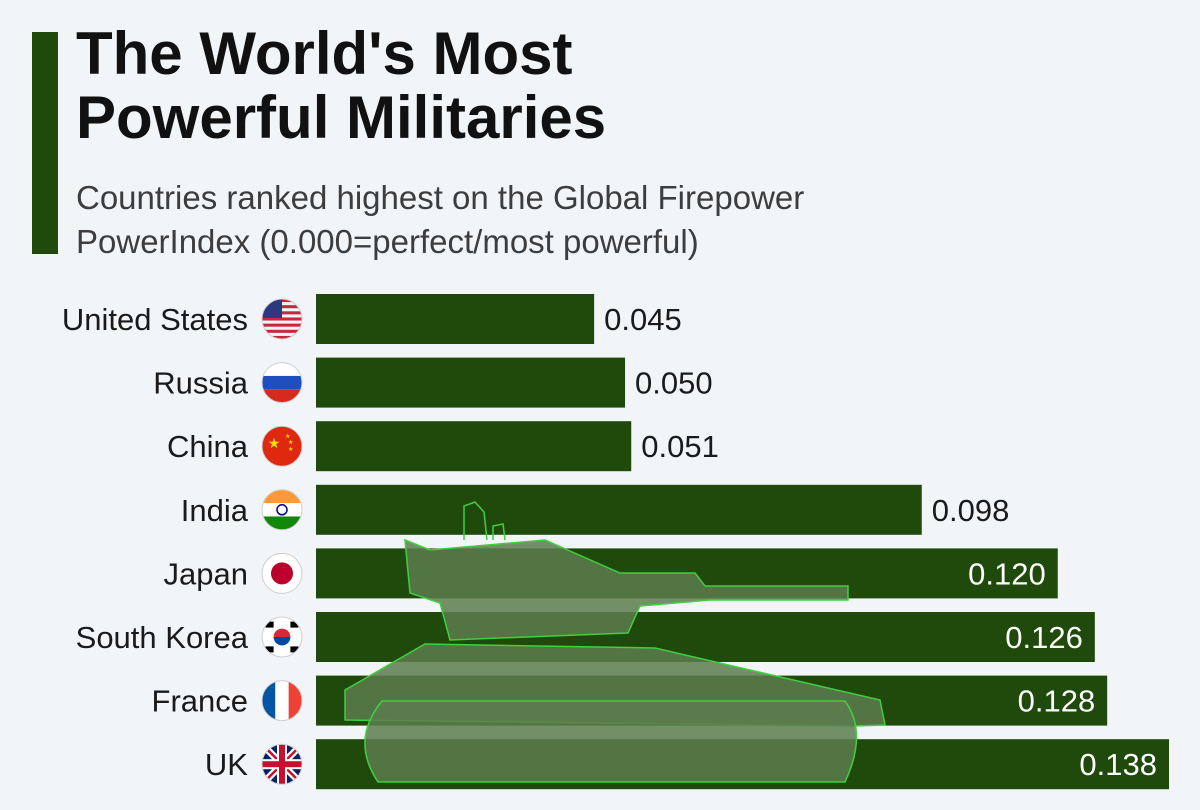 This screenshot has width=1200, height=810. I want to click on uk-flag-icon, so click(282, 764).